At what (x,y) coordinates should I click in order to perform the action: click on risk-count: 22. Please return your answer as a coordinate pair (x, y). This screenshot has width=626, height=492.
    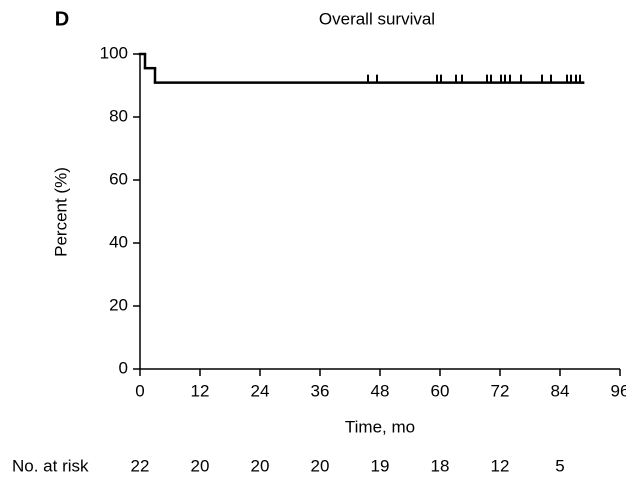
    Looking at the image, I should click on (140, 465).